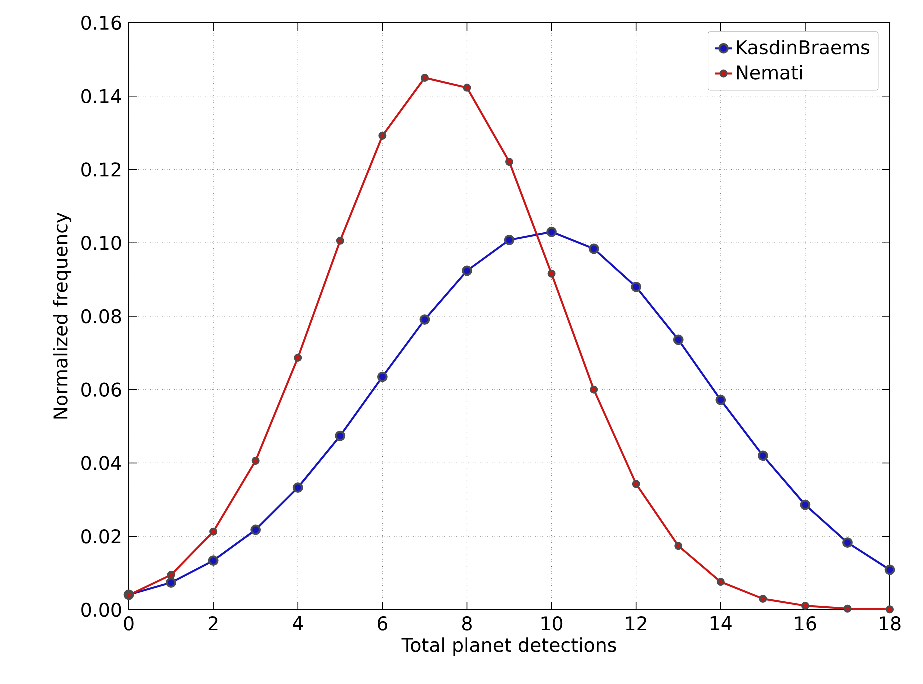 The image size is (923, 684). I want to click on y-tick-label: 0.04, so click(102, 463).